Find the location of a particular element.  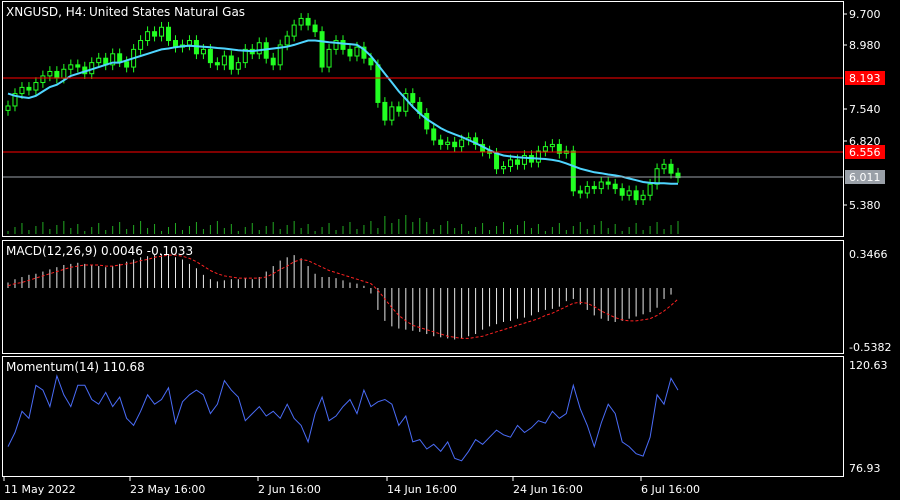

time-tick: 11 May 2022 is located at coordinates (40, 489).